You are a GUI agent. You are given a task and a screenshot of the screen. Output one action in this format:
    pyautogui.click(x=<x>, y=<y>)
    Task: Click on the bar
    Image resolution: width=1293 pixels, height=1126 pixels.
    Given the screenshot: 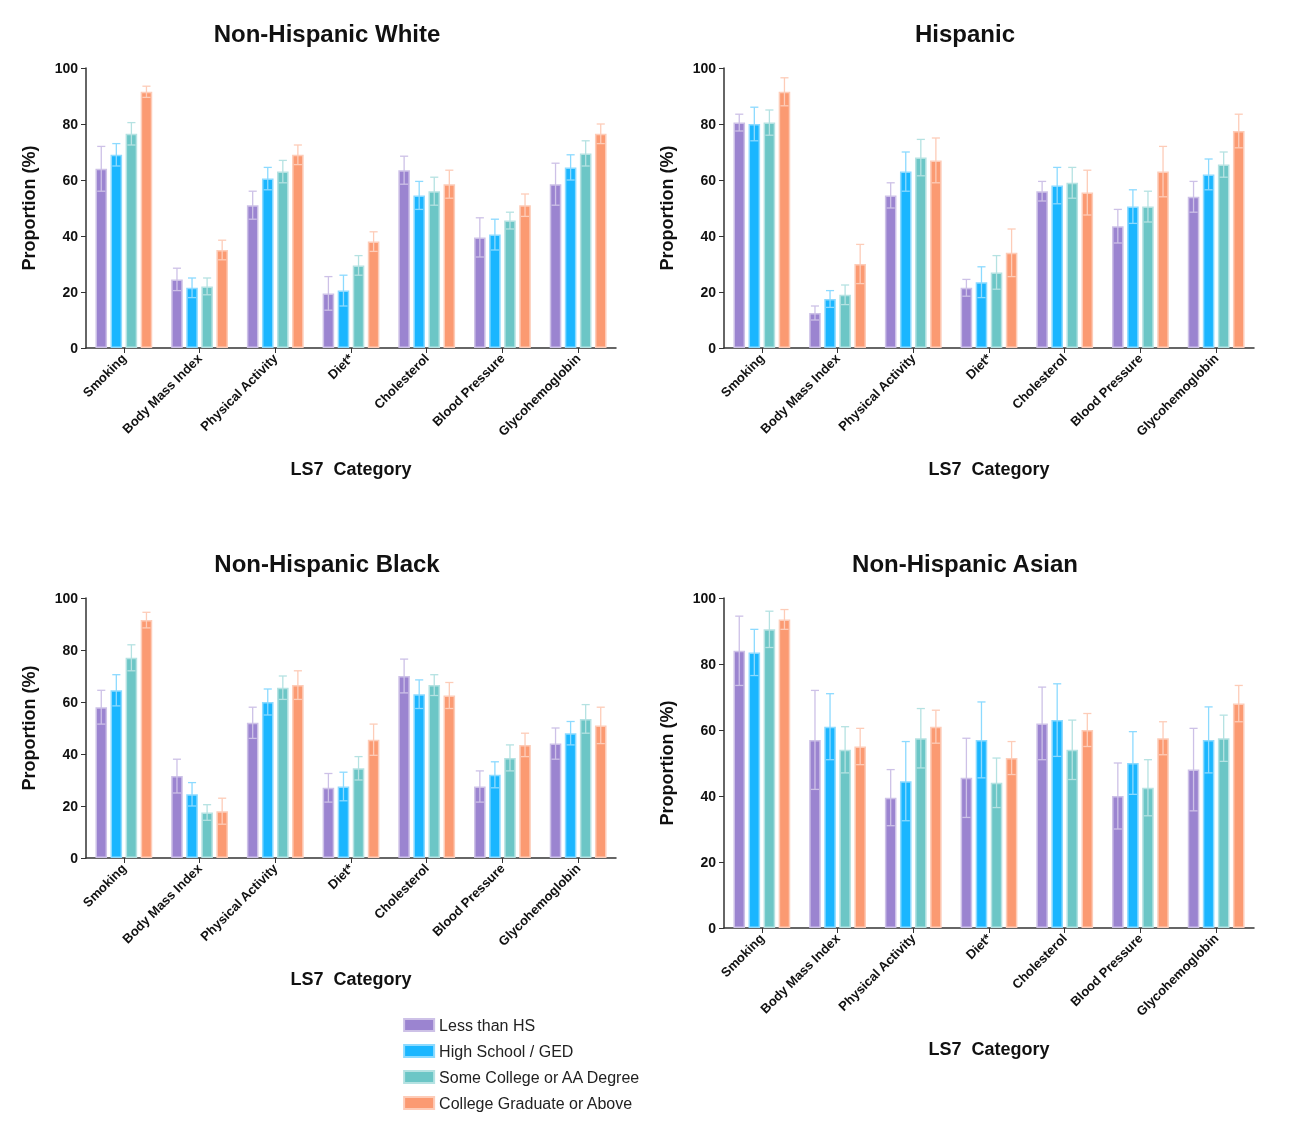 What is the action you would take?
    pyautogui.click(x=146, y=219)
    